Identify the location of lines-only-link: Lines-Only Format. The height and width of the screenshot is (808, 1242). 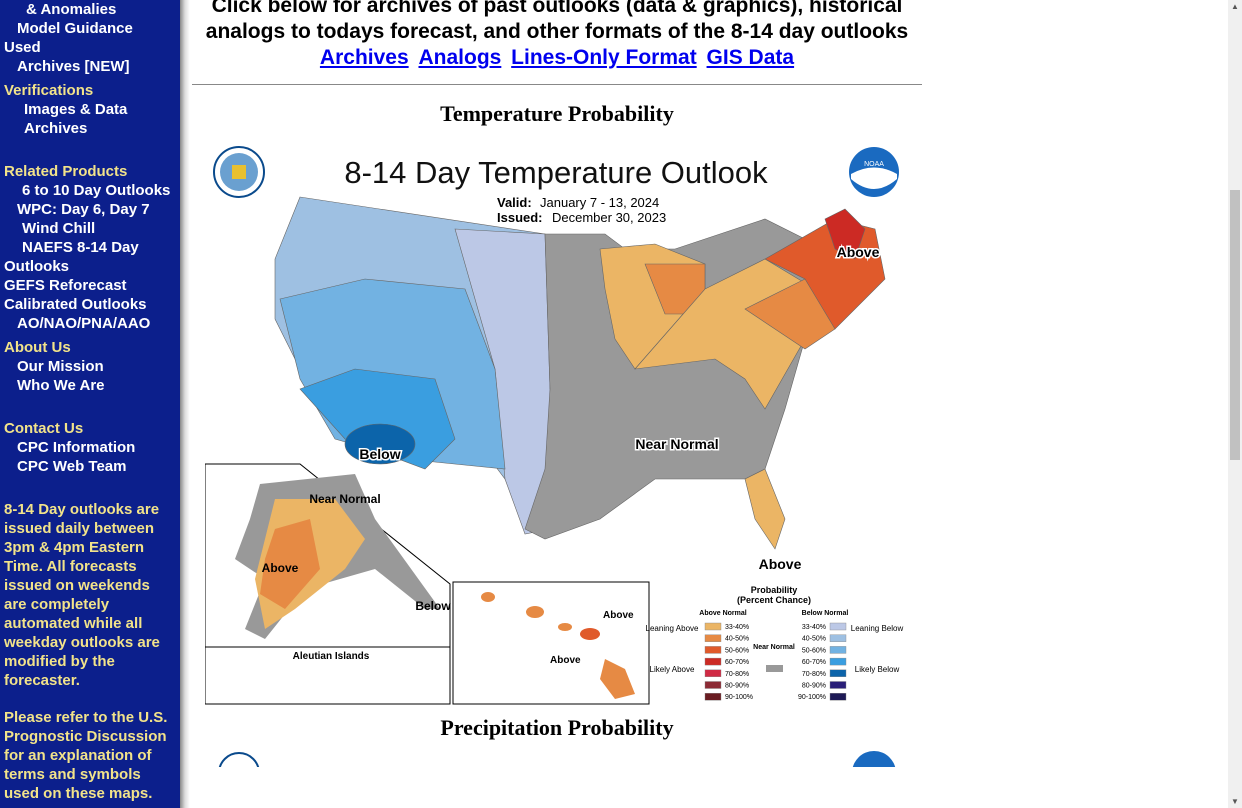
(604, 57).